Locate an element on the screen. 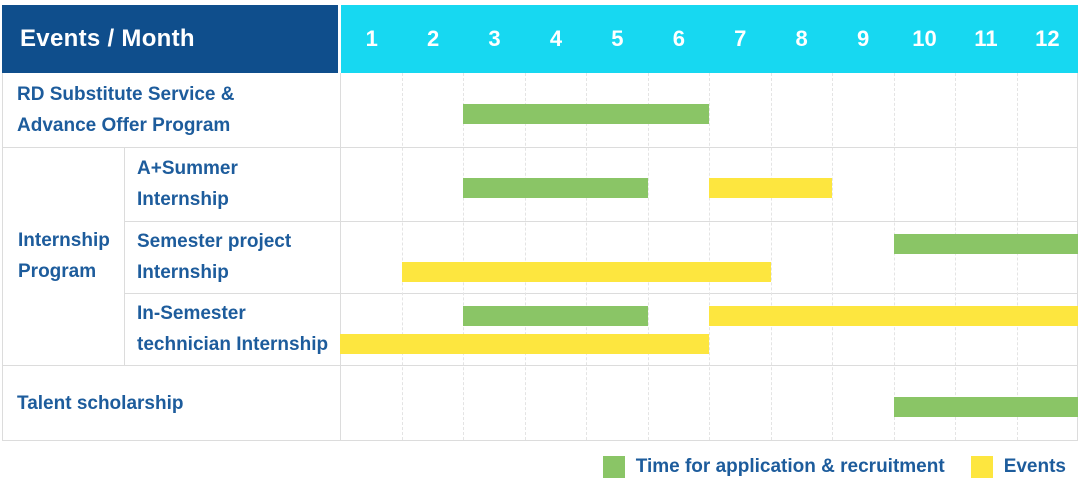 This screenshot has width=1080, height=494. legend-swatch-events-icon is located at coordinates (981, 467).